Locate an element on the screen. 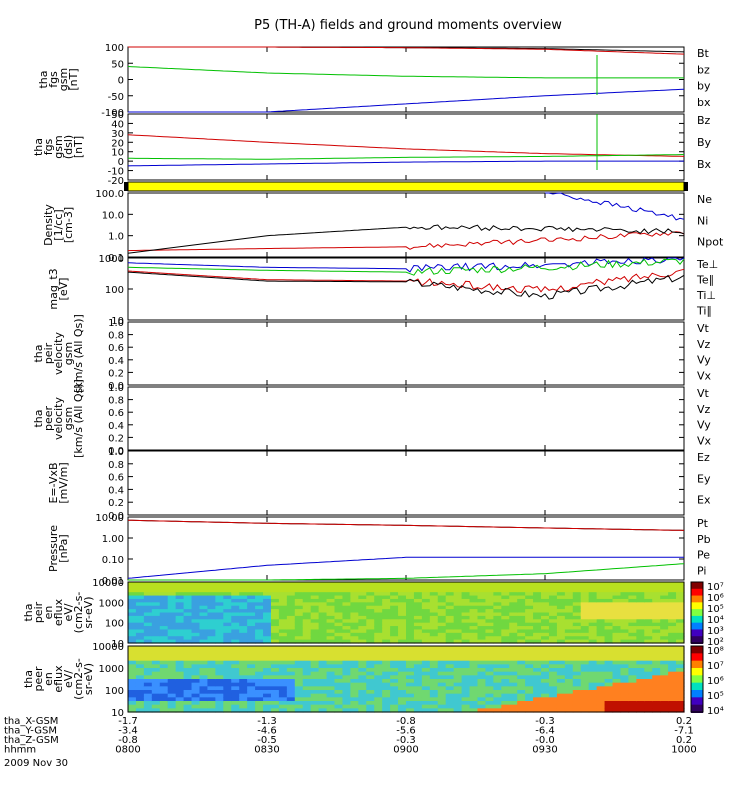 This screenshot has width=750, height=800. y-tick-label: 1.0 is located at coordinates (116, 388).